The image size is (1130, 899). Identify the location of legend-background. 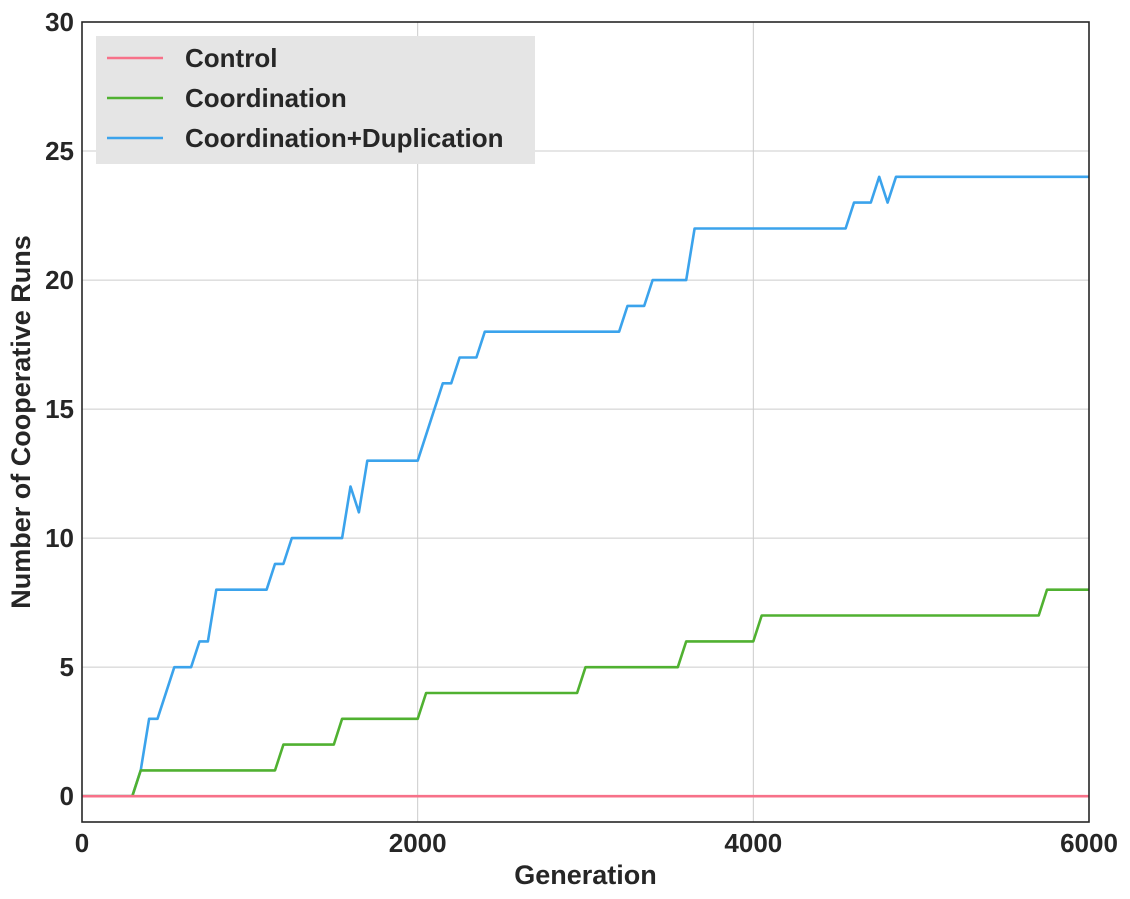
(315, 100).